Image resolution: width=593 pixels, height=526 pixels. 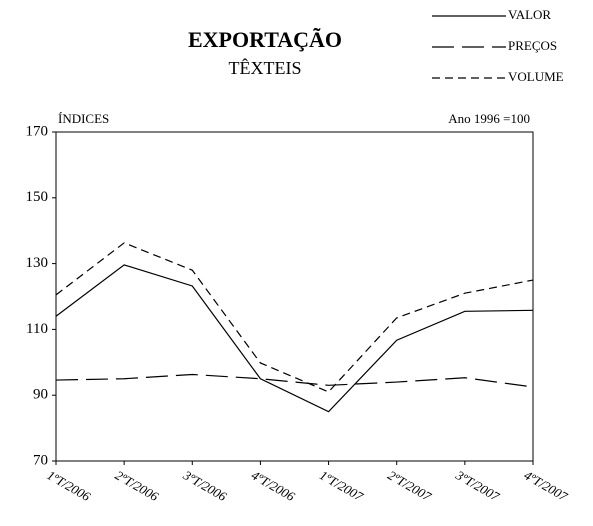 I want to click on x-tick-label: 2ºT/2007, so click(x=409, y=485).